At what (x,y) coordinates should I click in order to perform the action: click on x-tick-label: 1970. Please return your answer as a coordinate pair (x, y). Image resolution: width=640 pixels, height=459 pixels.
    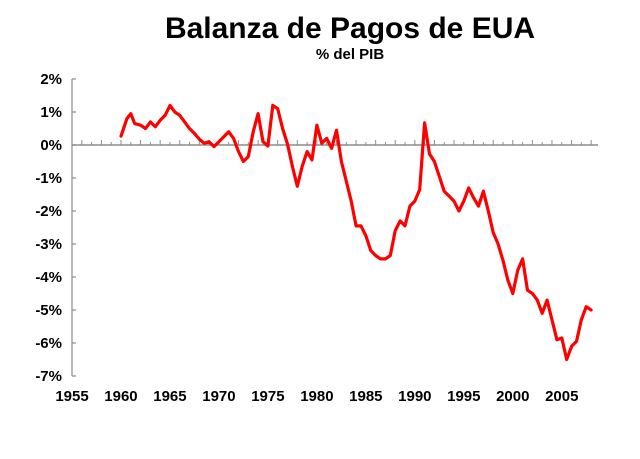
    Looking at the image, I should click on (218, 396).